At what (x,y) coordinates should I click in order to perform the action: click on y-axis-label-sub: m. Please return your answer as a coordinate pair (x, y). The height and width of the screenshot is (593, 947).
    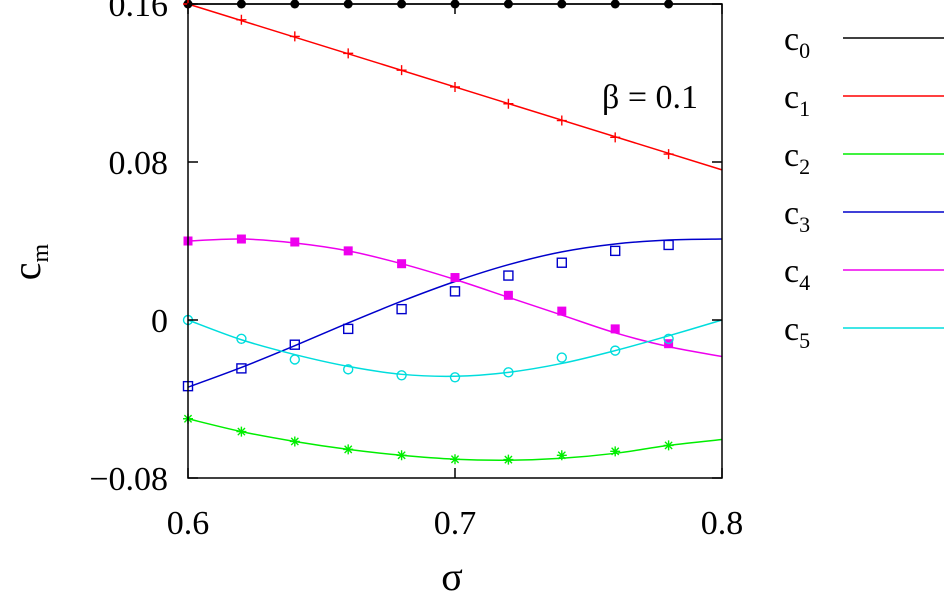
    Looking at the image, I should click on (41, 252).